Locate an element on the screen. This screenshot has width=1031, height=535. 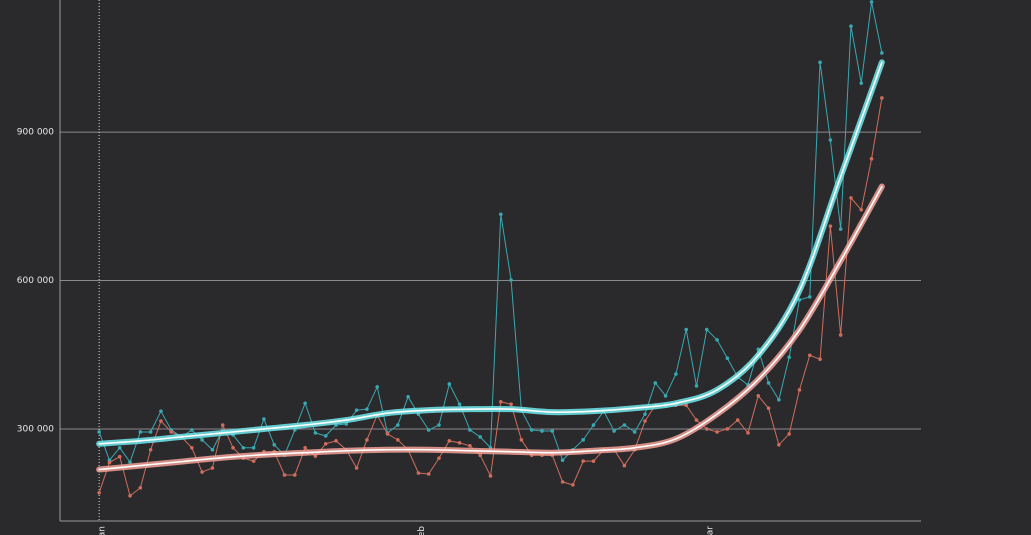
x-tick-label: eb is located at coordinates (422, 530).